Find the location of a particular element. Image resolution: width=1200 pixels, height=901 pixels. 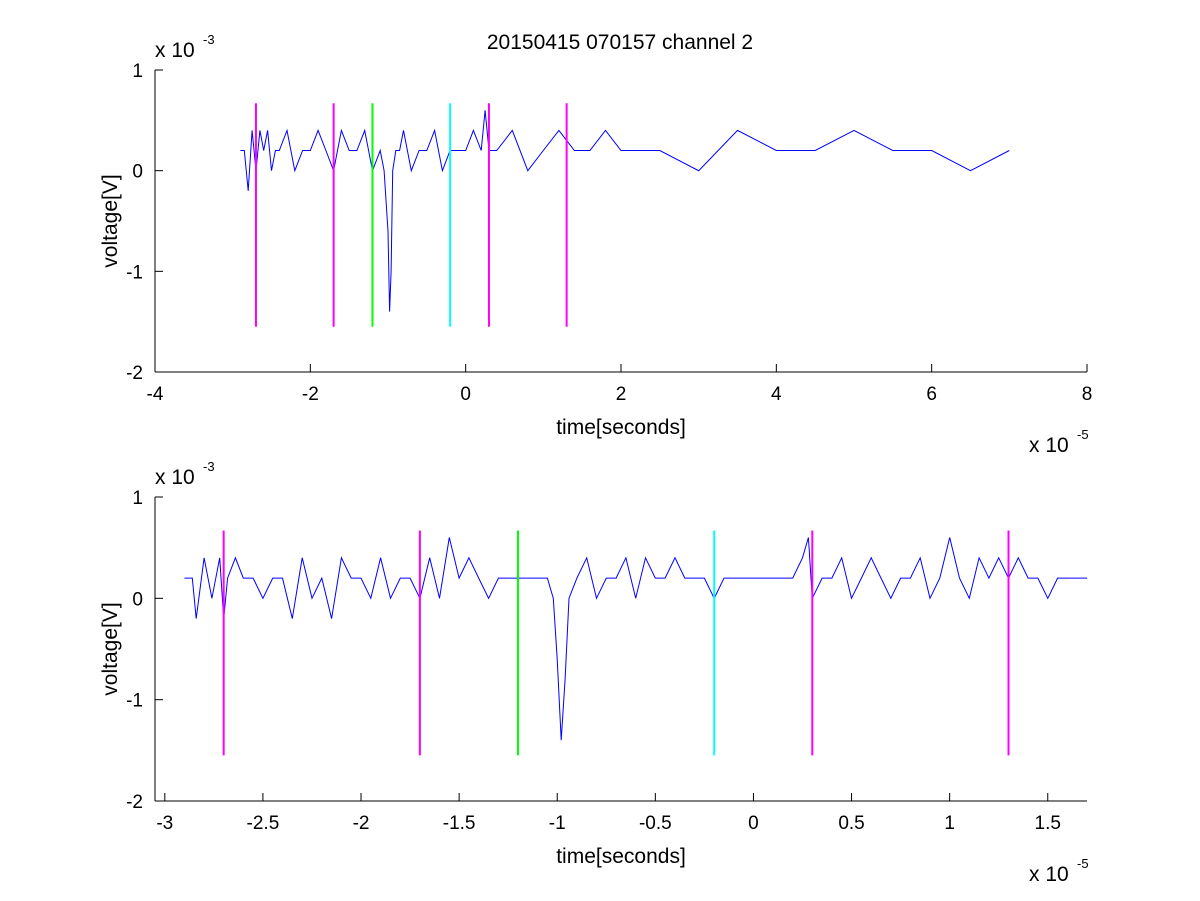

bottom-x-tick-label: -1 is located at coordinates (557, 823).